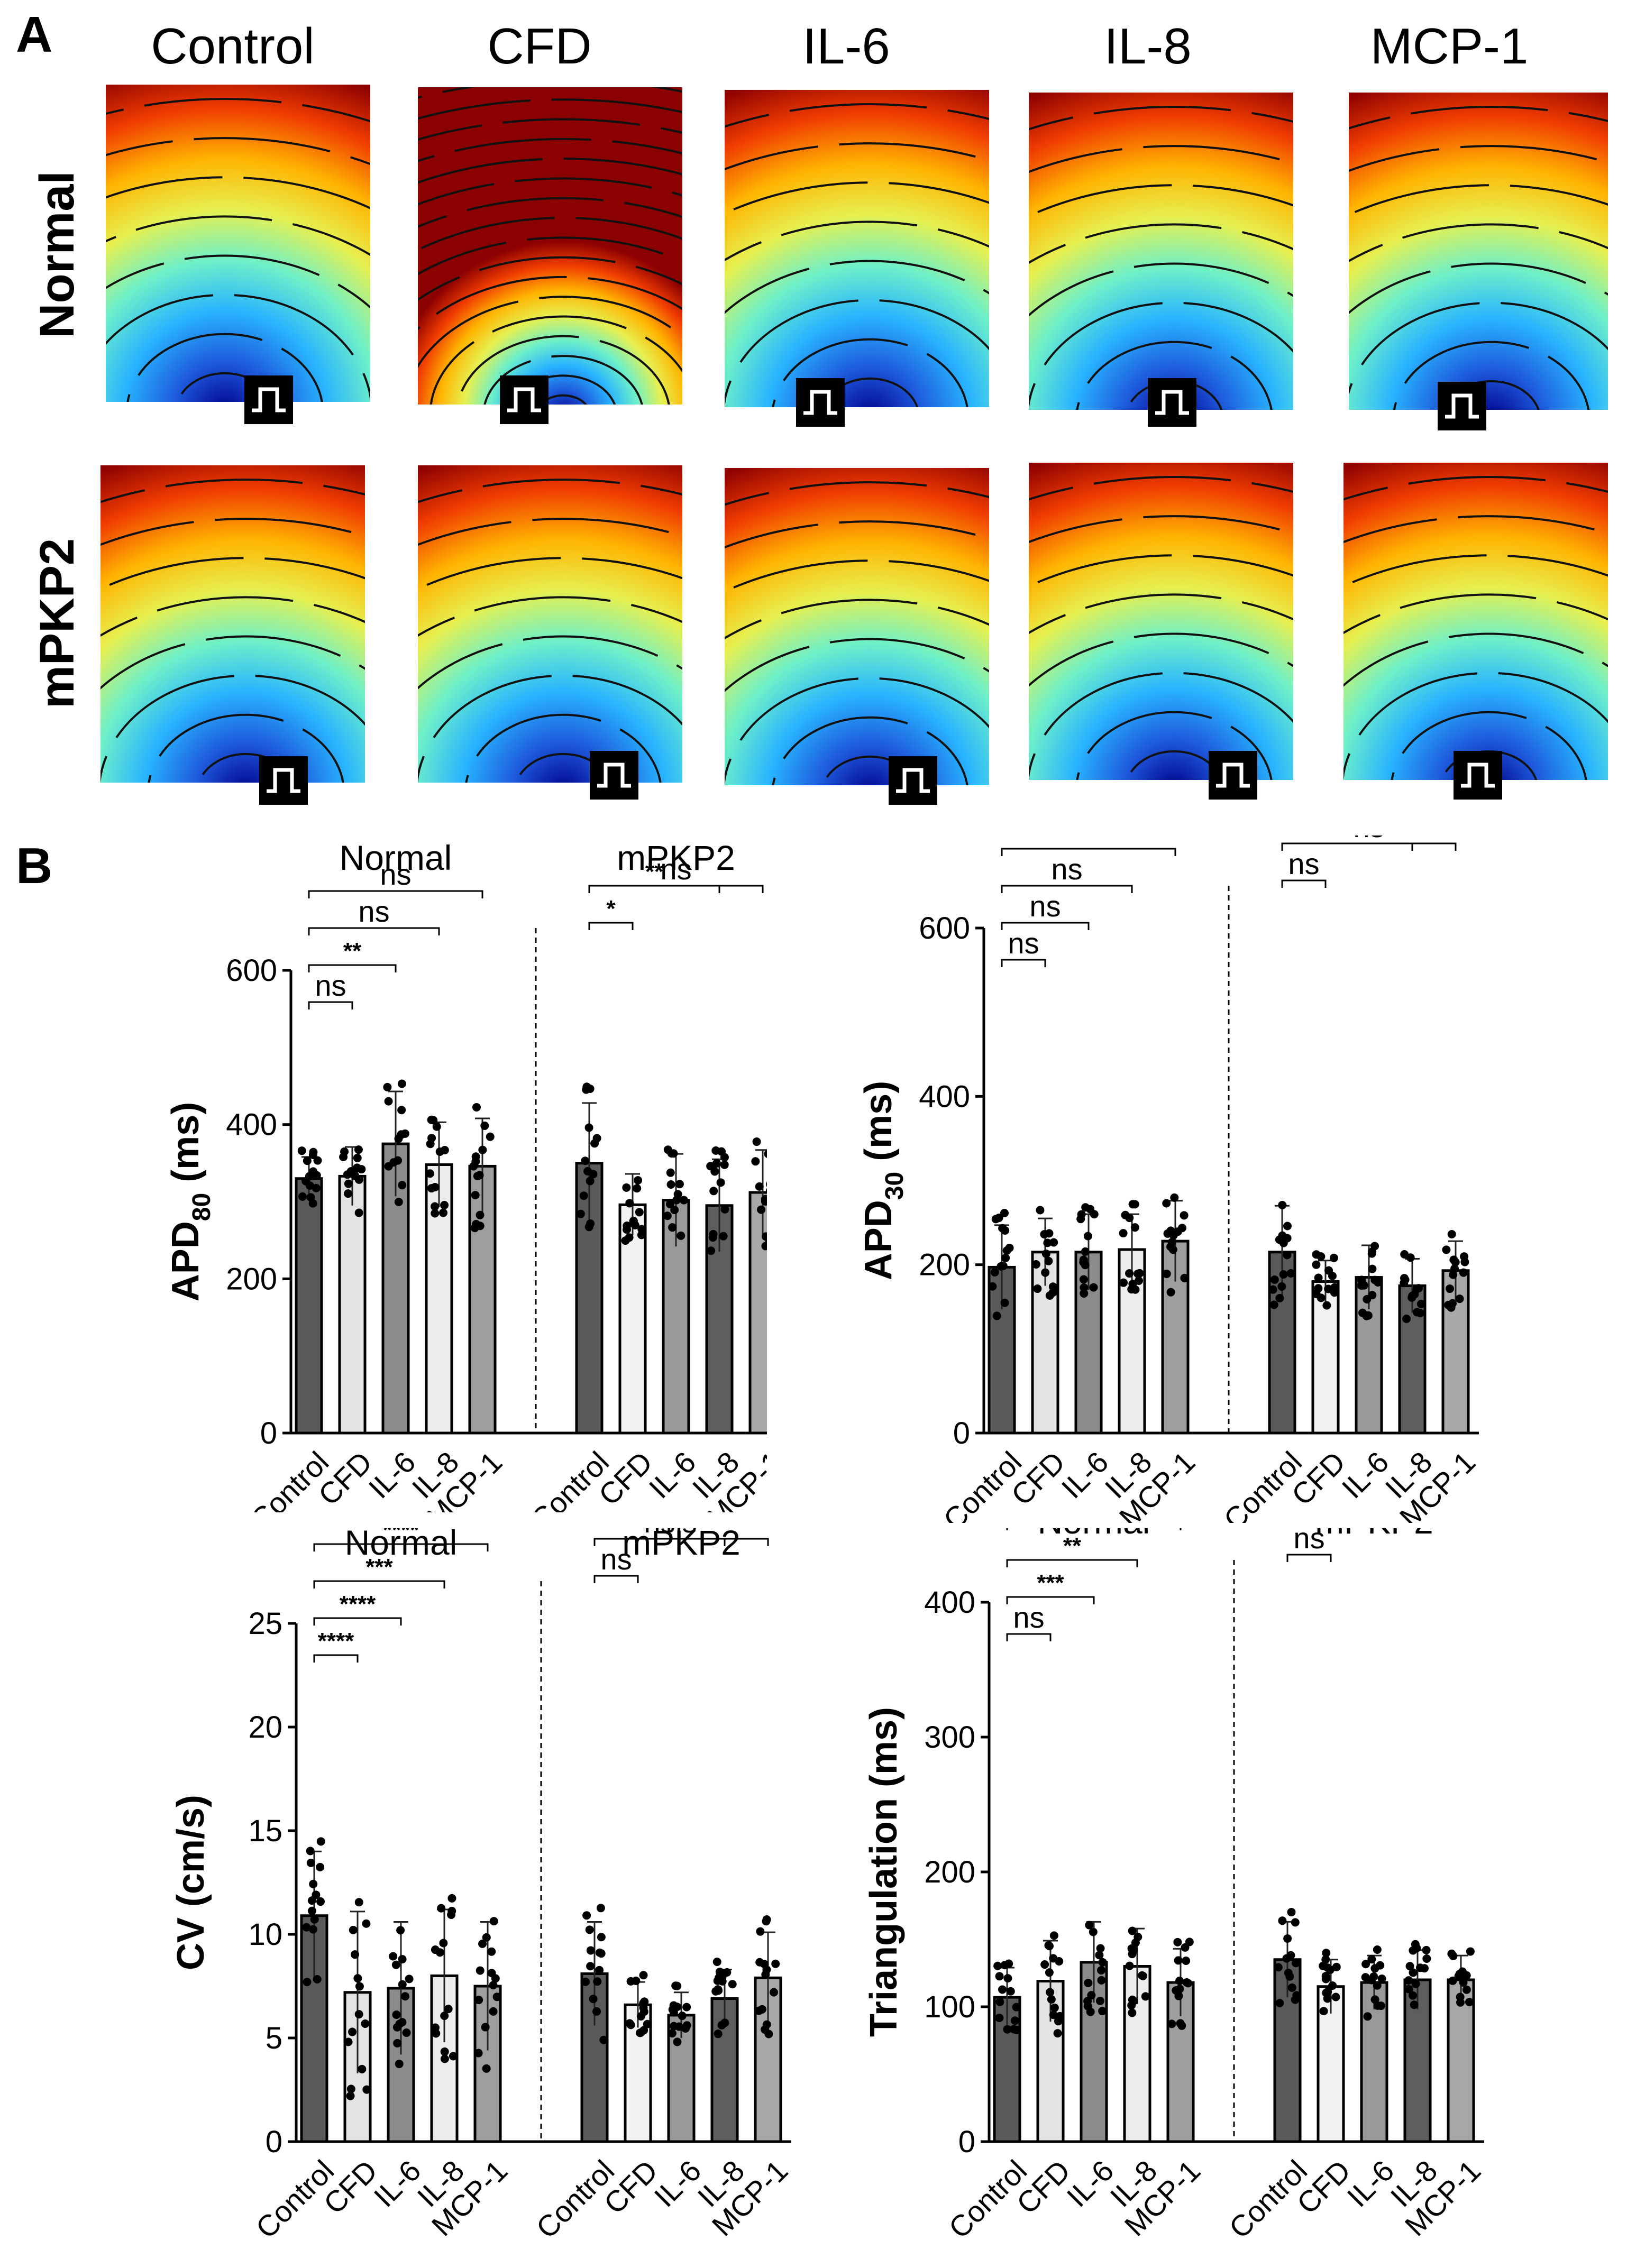 Image resolution: width=1627 pixels, height=2268 pixels. I want to click on y-tick-label: 10, so click(265, 1934).